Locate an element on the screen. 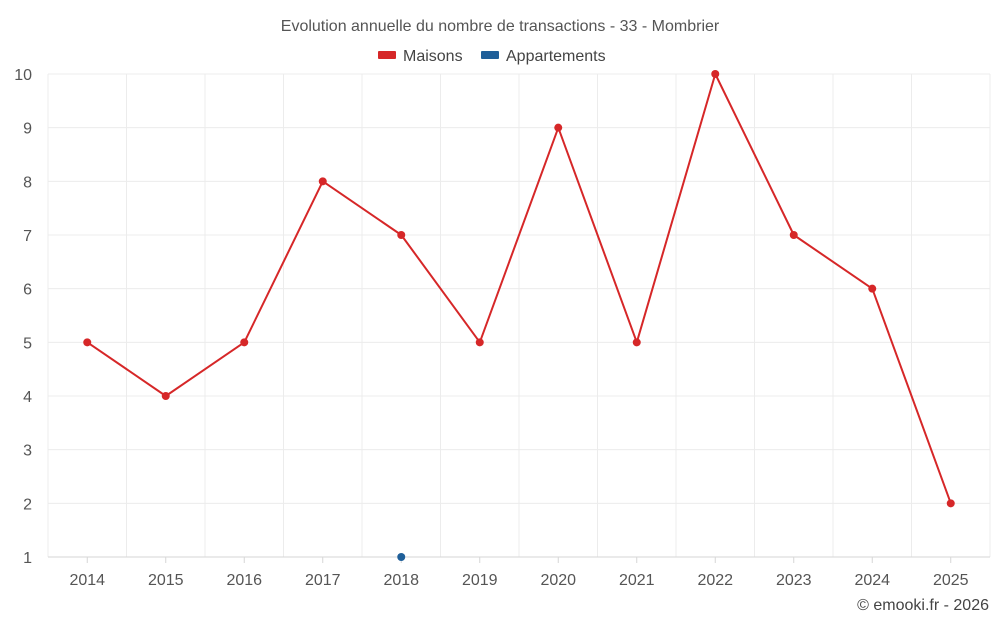  y-tick-label: 6 is located at coordinates (27, 290).